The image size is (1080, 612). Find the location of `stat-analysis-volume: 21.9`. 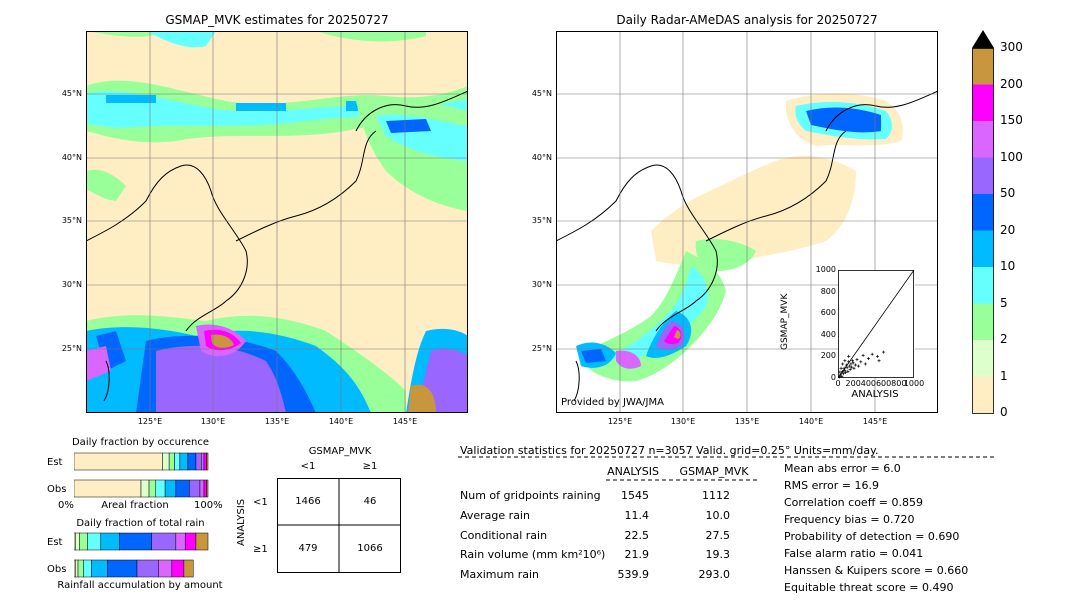

stat-analysis-volume: 21.9 is located at coordinates (637, 554).